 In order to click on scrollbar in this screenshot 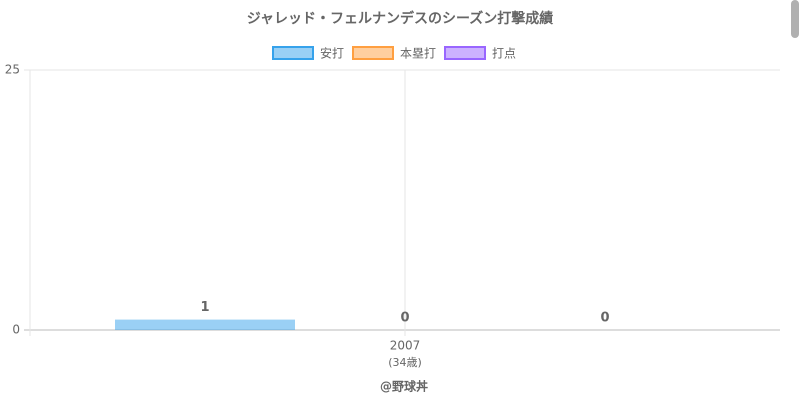, I will do `click(795, 19)`.